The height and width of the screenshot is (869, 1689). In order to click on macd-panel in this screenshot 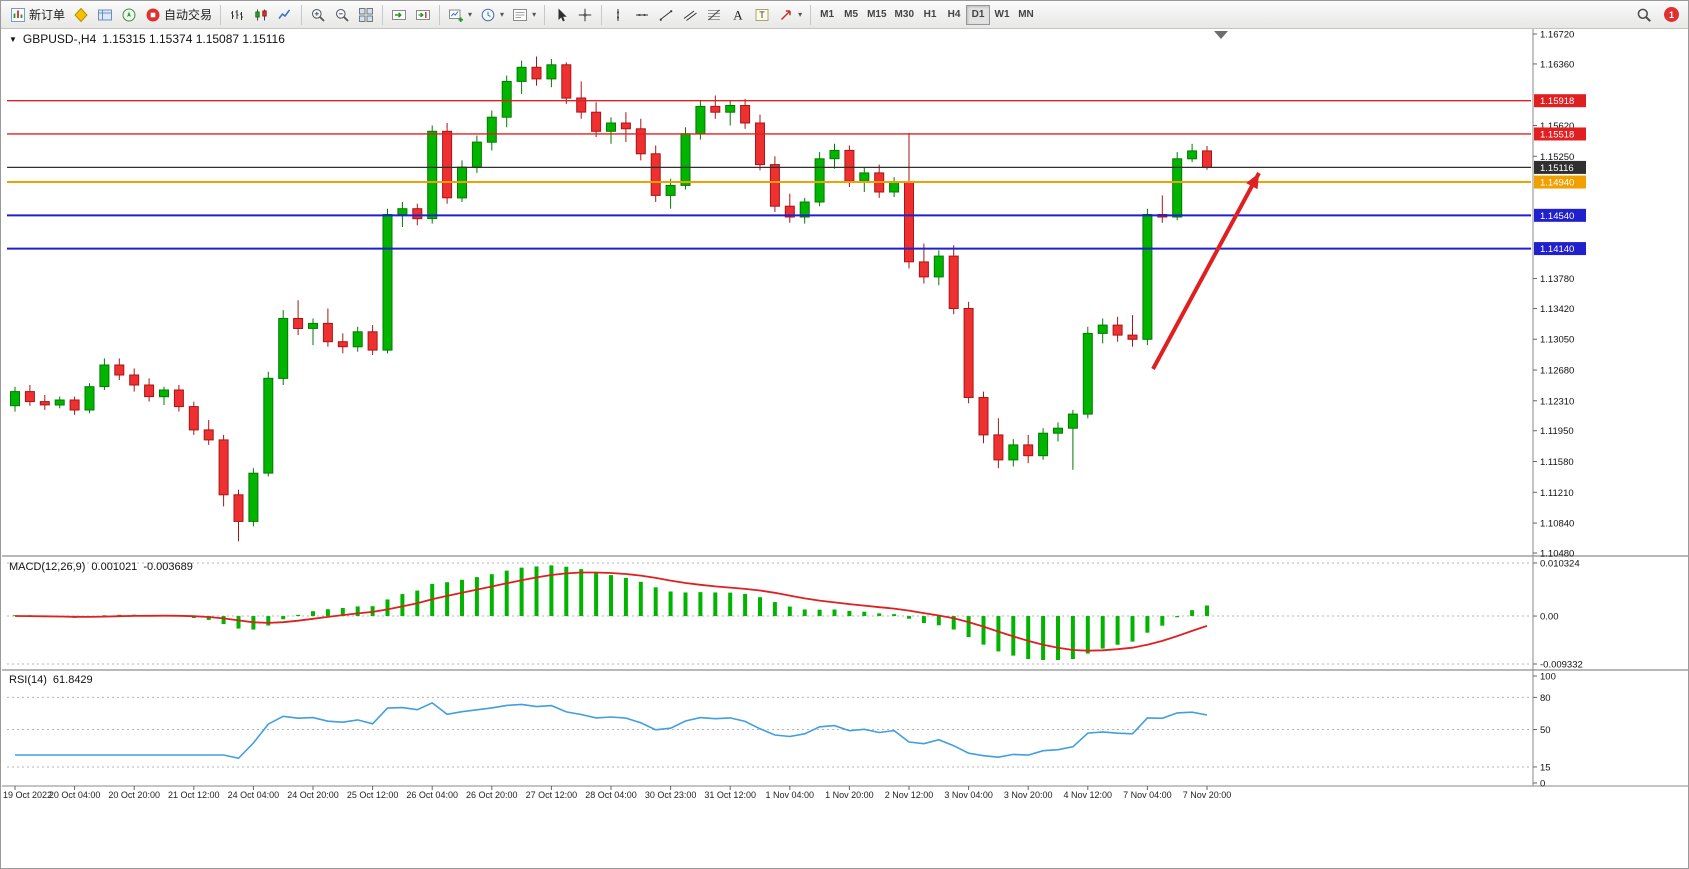, I will do `click(769, 613)`.